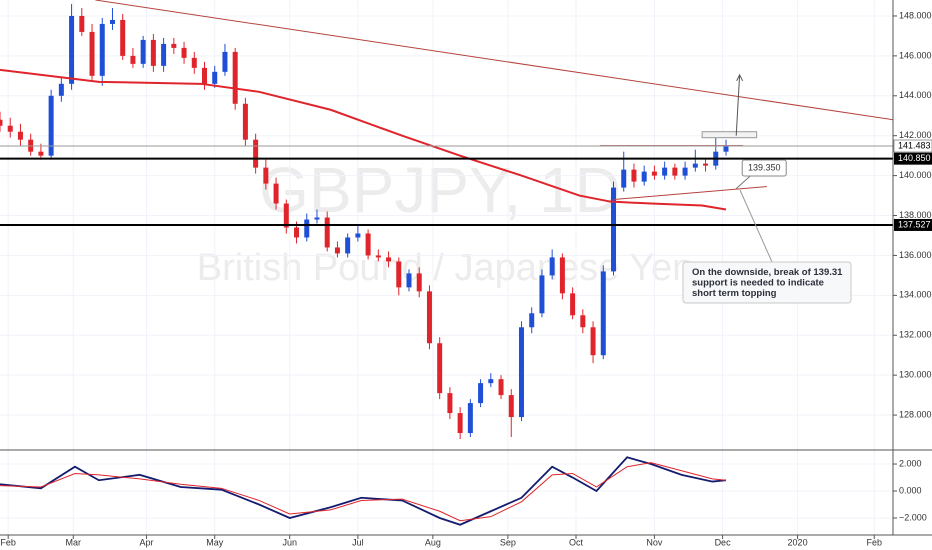  I want to click on y-tick-label: 138.000, so click(915, 215).